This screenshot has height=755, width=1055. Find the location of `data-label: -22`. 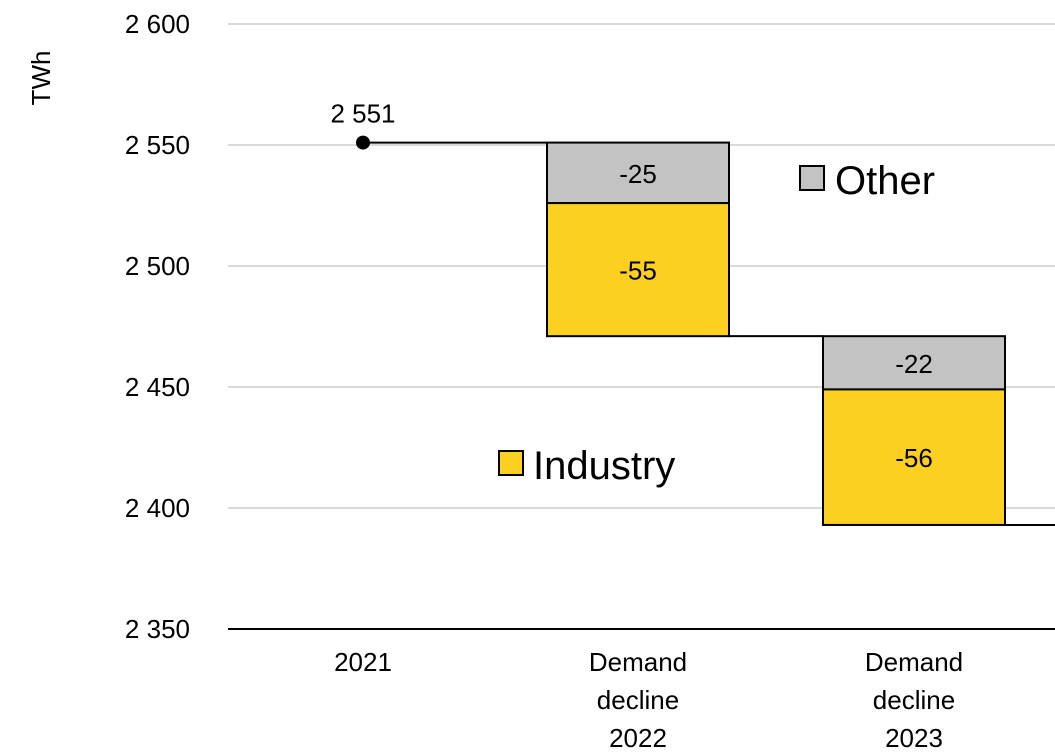

data-label: -22 is located at coordinates (914, 364).